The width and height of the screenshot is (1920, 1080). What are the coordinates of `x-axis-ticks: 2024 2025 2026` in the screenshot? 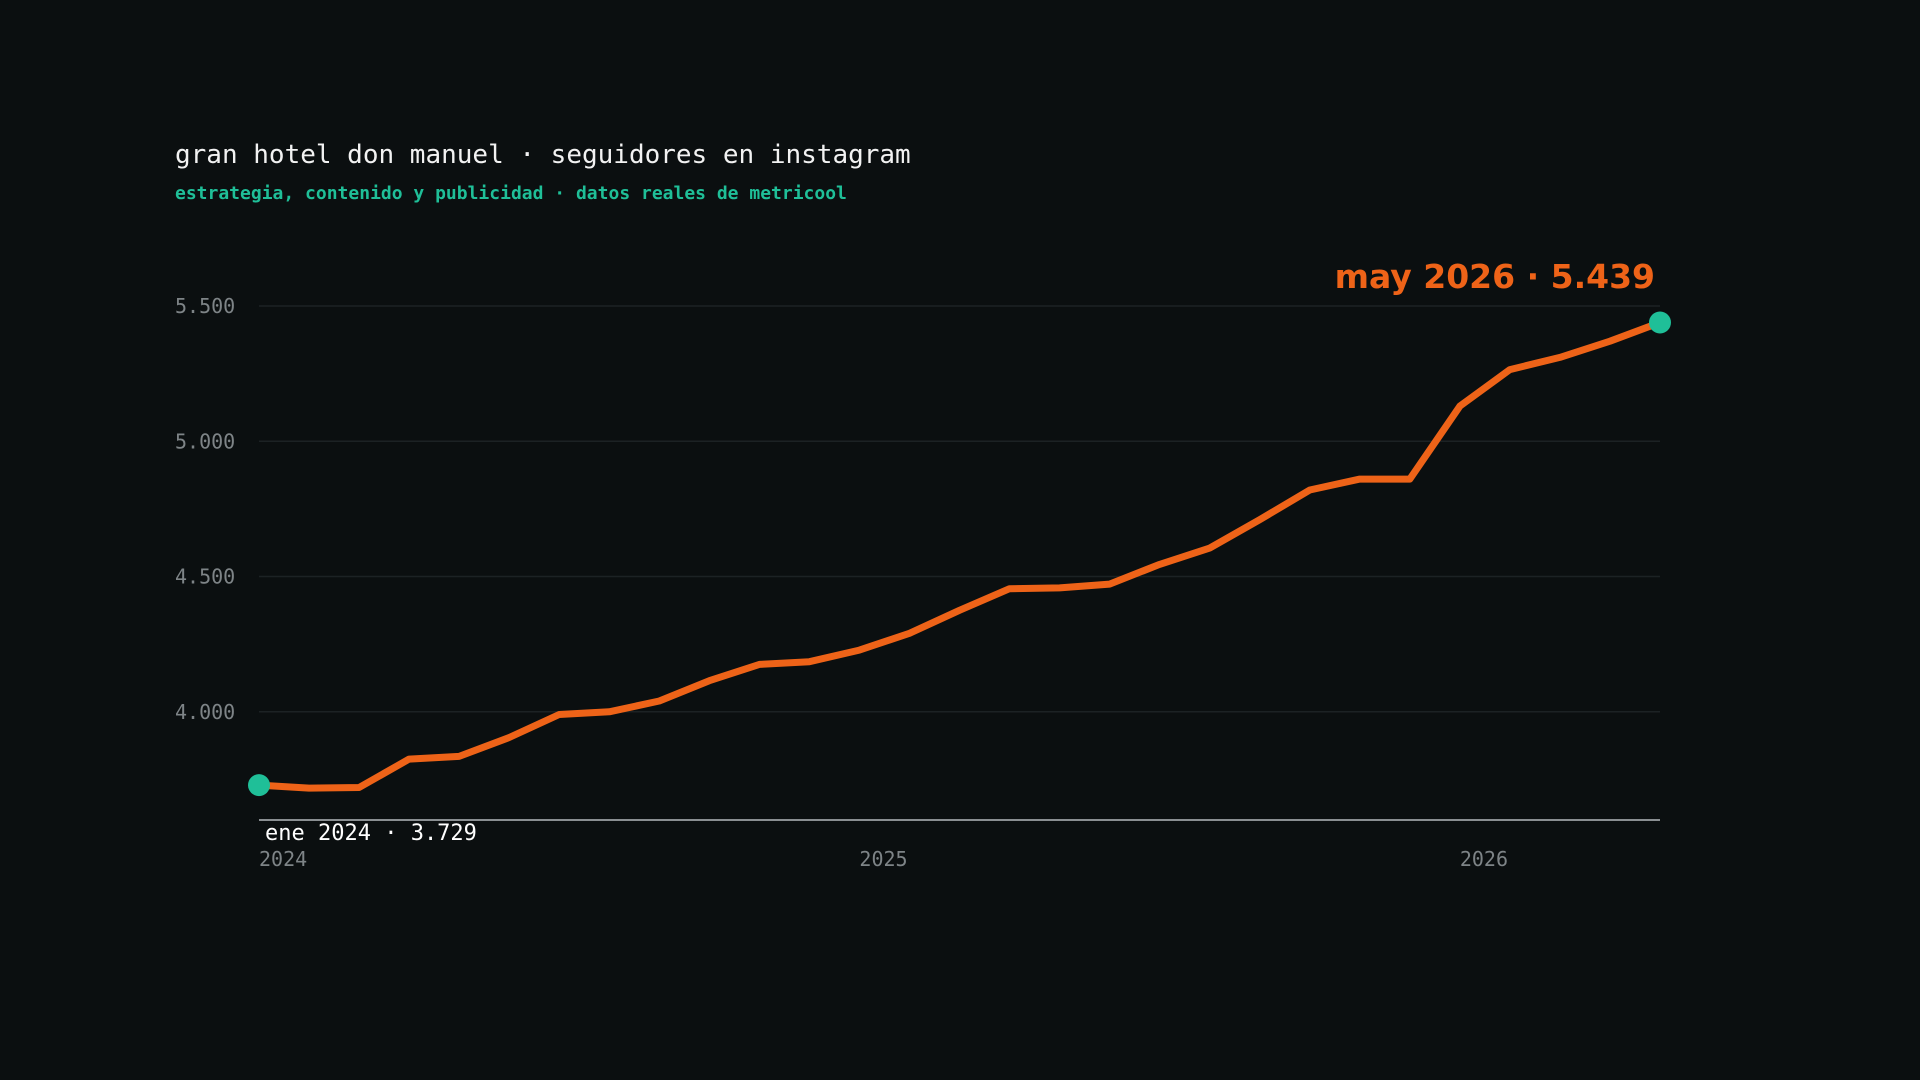 It's located at (883, 859).